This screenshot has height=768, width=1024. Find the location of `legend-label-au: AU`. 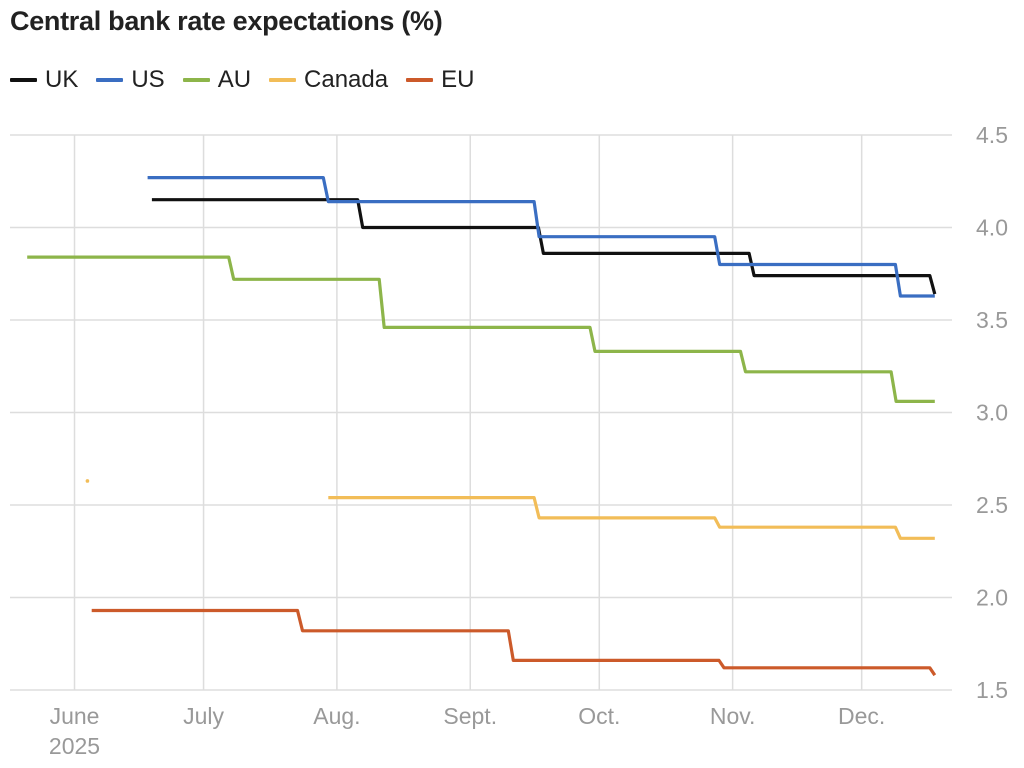

legend-label-au: AU is located at coordinates (234, 79).